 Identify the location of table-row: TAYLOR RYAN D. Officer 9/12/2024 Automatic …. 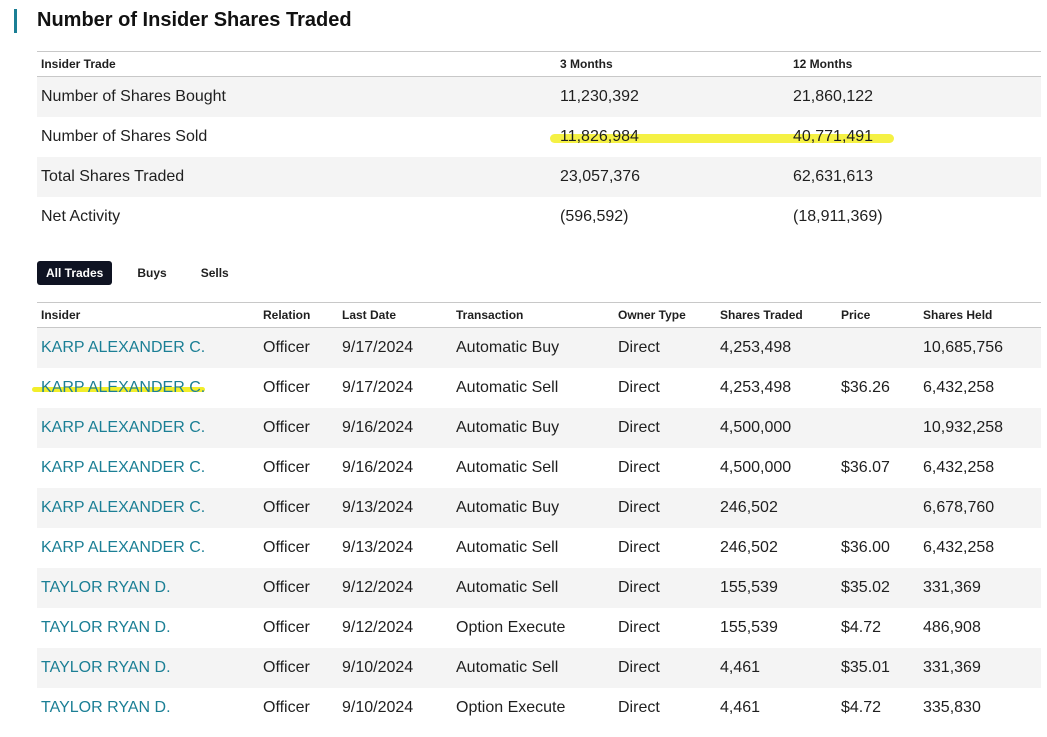
(539, 588).